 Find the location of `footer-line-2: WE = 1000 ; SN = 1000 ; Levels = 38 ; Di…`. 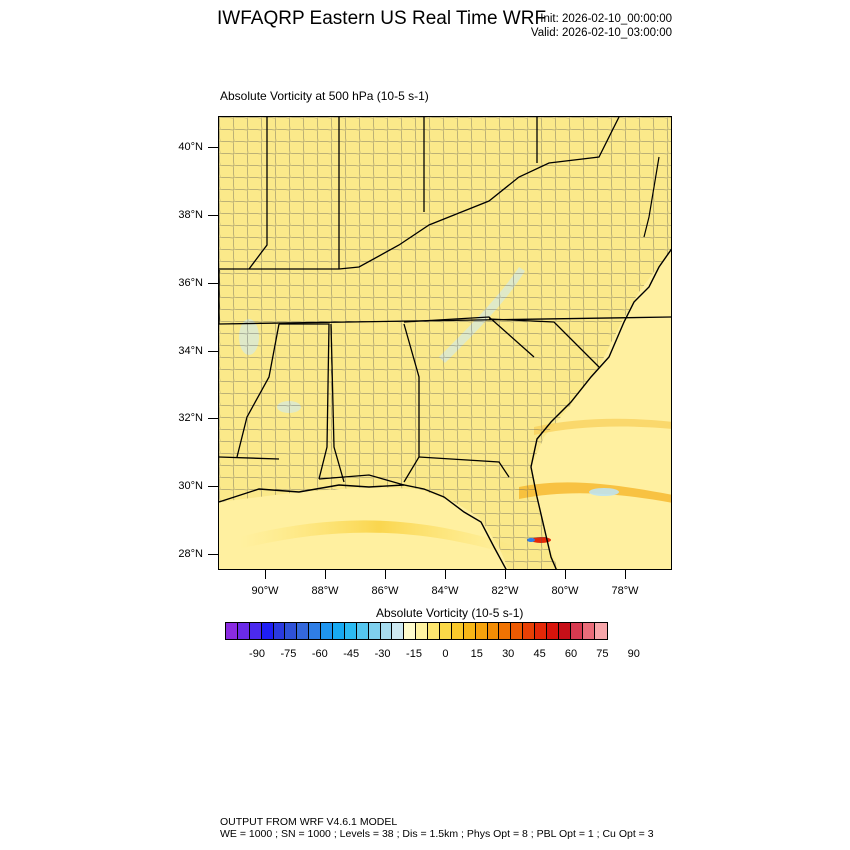

footer-line-2: WE = 1000 ; SN = 1000 ; Levels = 38 ; Di… is located at coordinates (437, 834).